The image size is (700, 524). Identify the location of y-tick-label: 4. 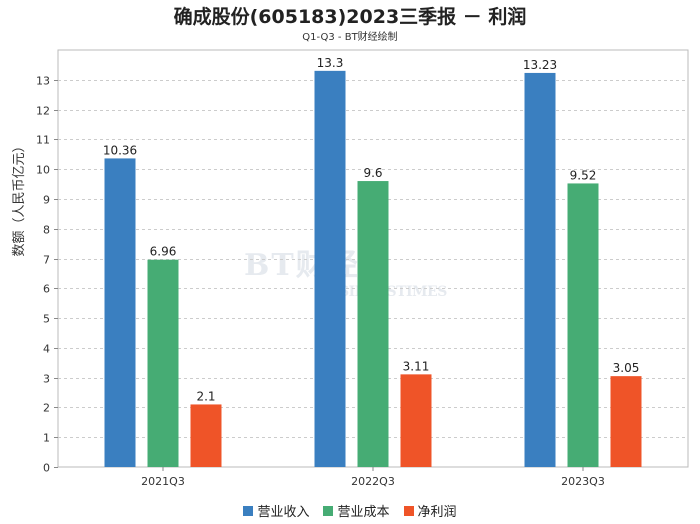
(46, 349).